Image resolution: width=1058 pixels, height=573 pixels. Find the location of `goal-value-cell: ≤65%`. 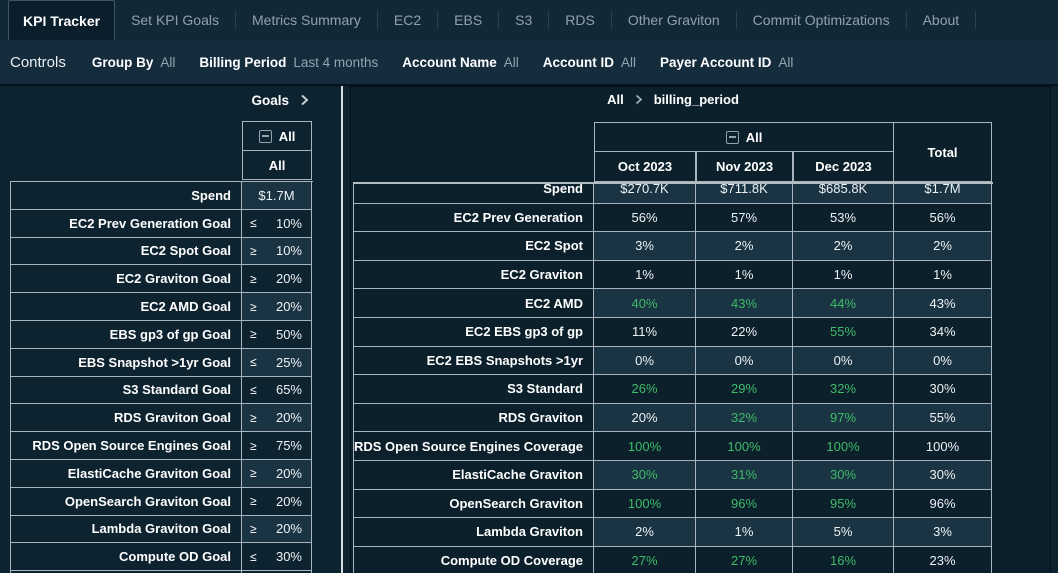

goal-value-cell: ≤65% is located at coordinates (277, 390).